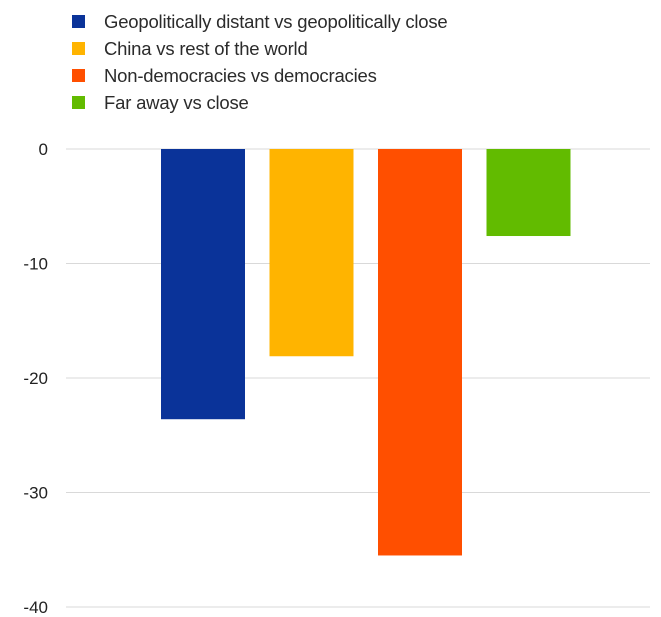 This screenshot has height=617, width=661. I want to click on legend-label: Non-democracies vs democracies, so click(240, 75).